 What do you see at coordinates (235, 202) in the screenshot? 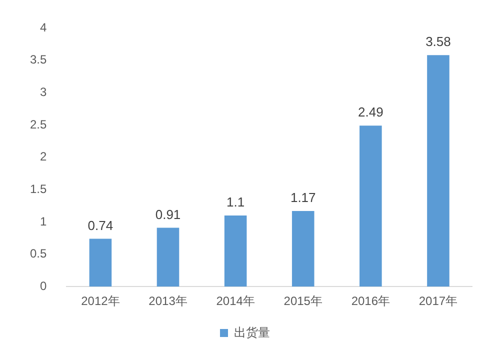
I see `data-label: 1.1` at bounding box center [235, 202].